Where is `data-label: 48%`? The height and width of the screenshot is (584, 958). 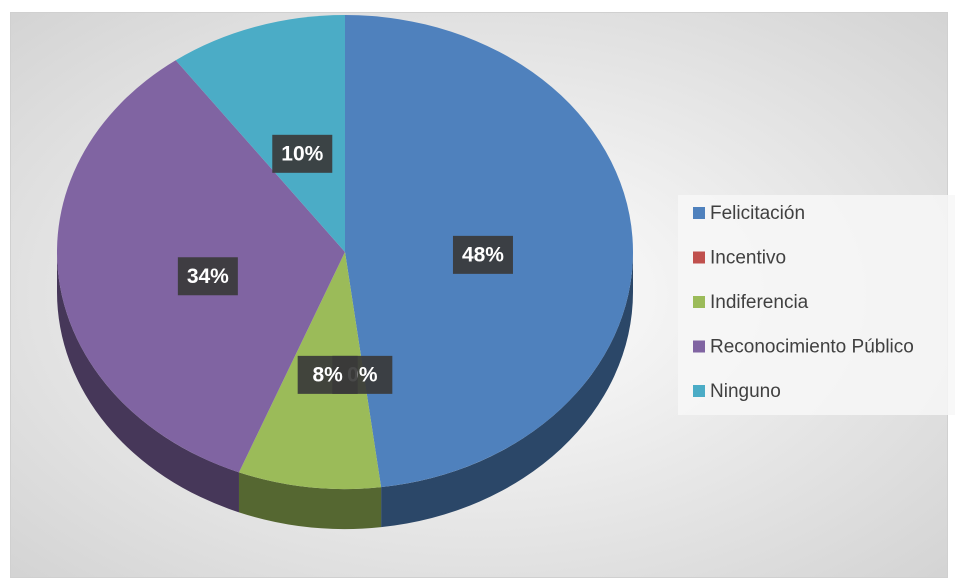
data-label: 48% is located at coordinates (483, 254).